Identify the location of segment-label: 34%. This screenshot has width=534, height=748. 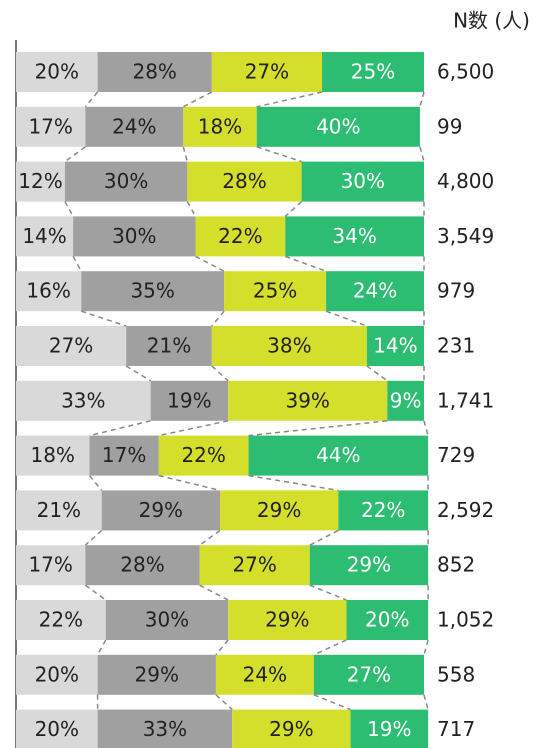
(354, 236).